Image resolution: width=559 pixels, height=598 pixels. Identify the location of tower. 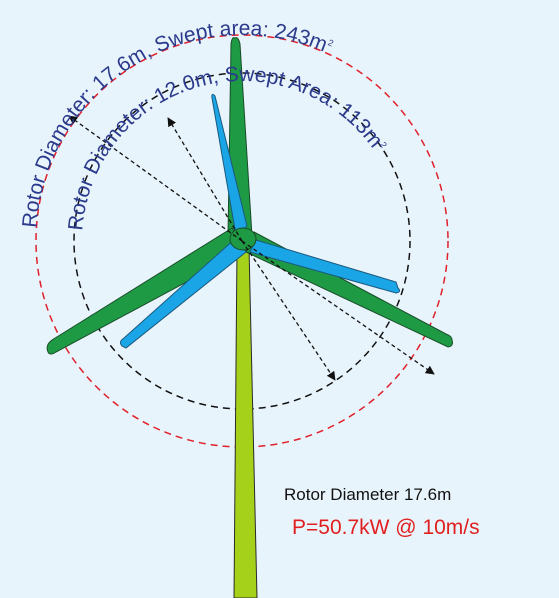
(245, 422).